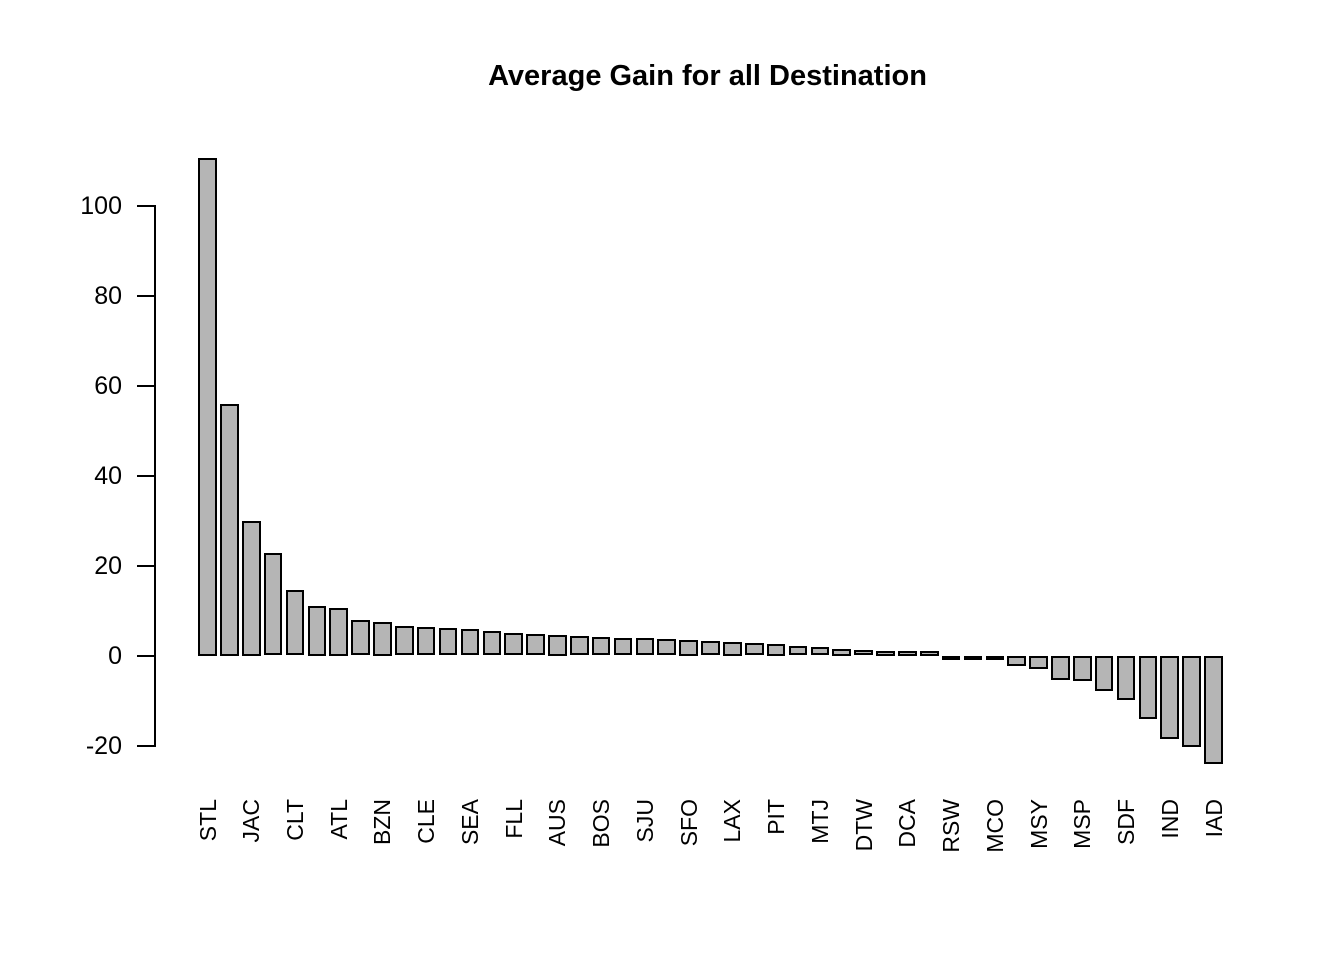 This screenshot has width=1344, height=960. I want to click on x-tick-label-IND: IND, so click(1169, 819).